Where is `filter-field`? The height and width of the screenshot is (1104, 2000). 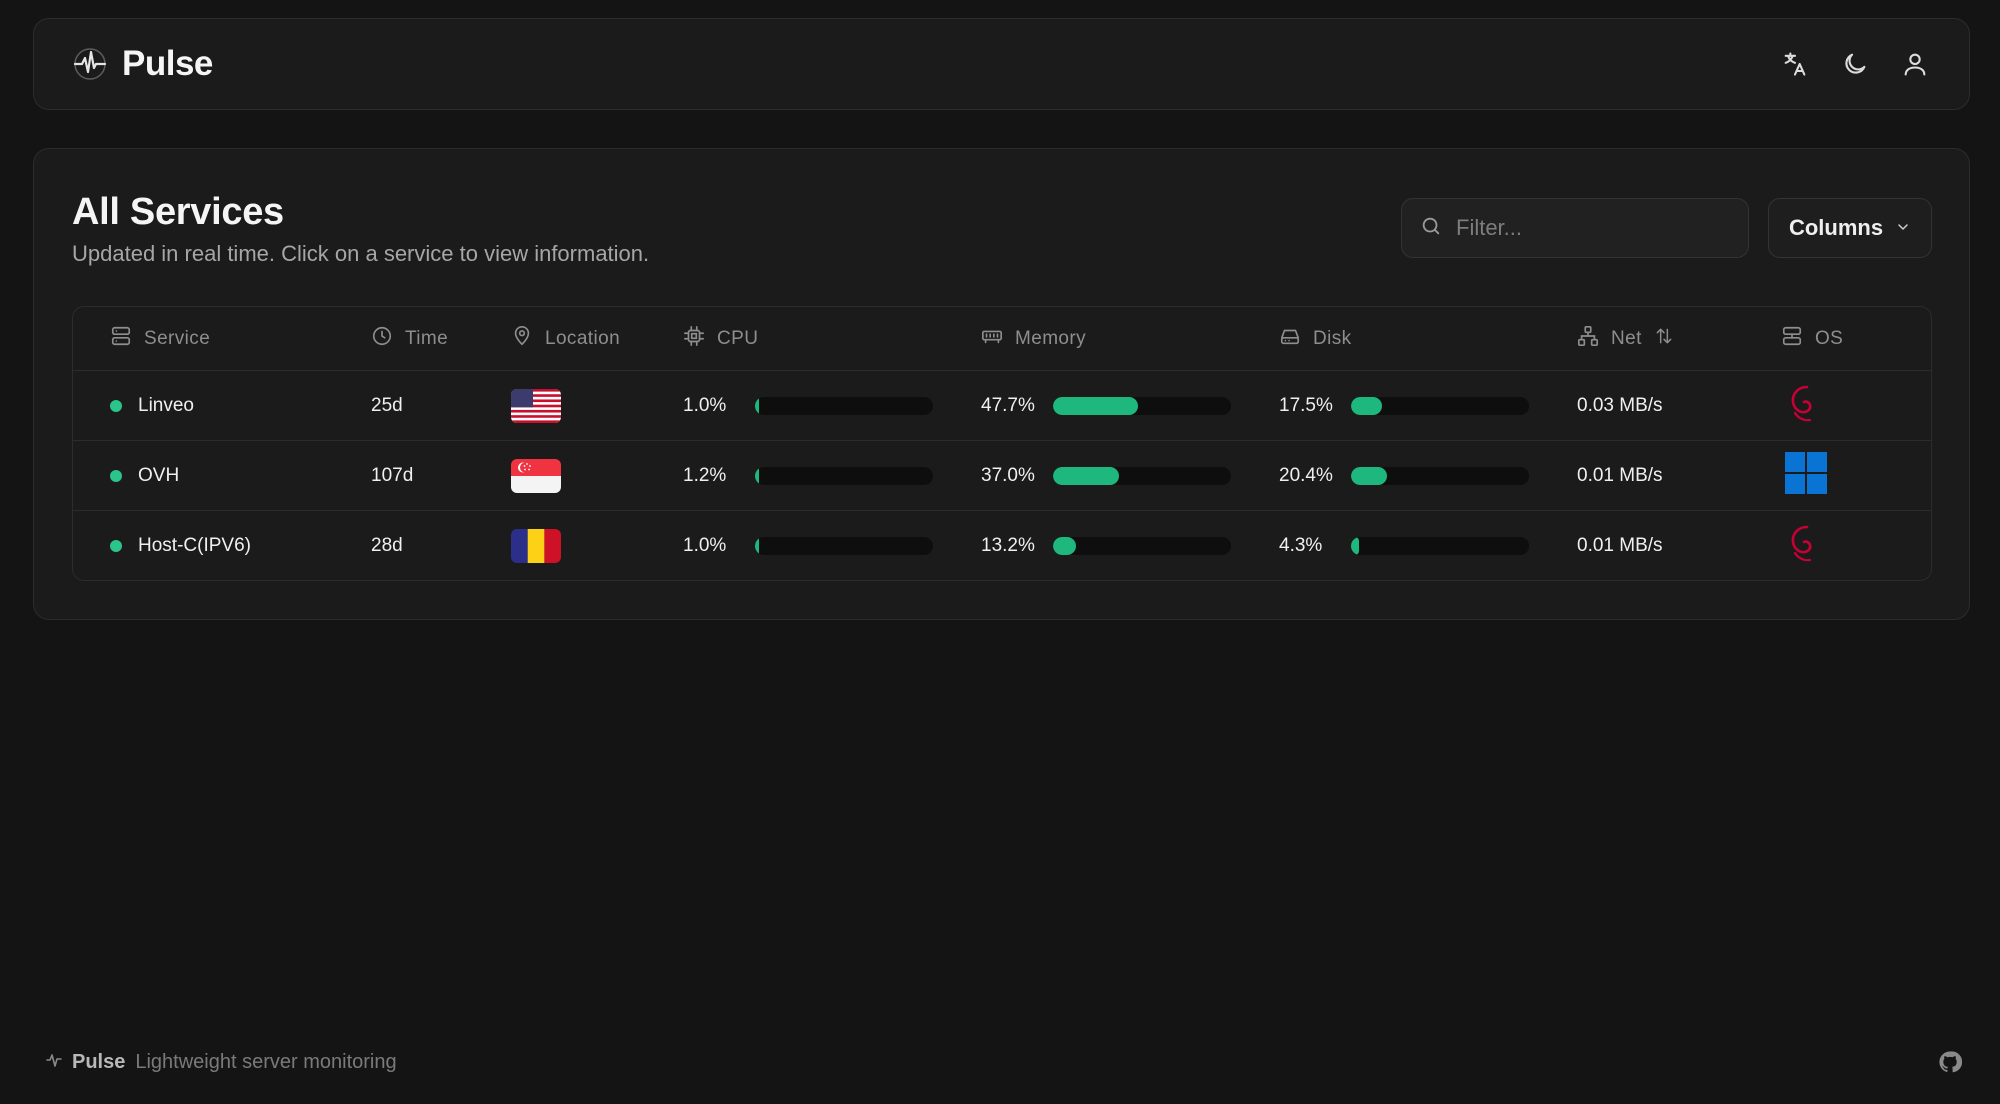
filter-field is located at coordinates (1575, 228).